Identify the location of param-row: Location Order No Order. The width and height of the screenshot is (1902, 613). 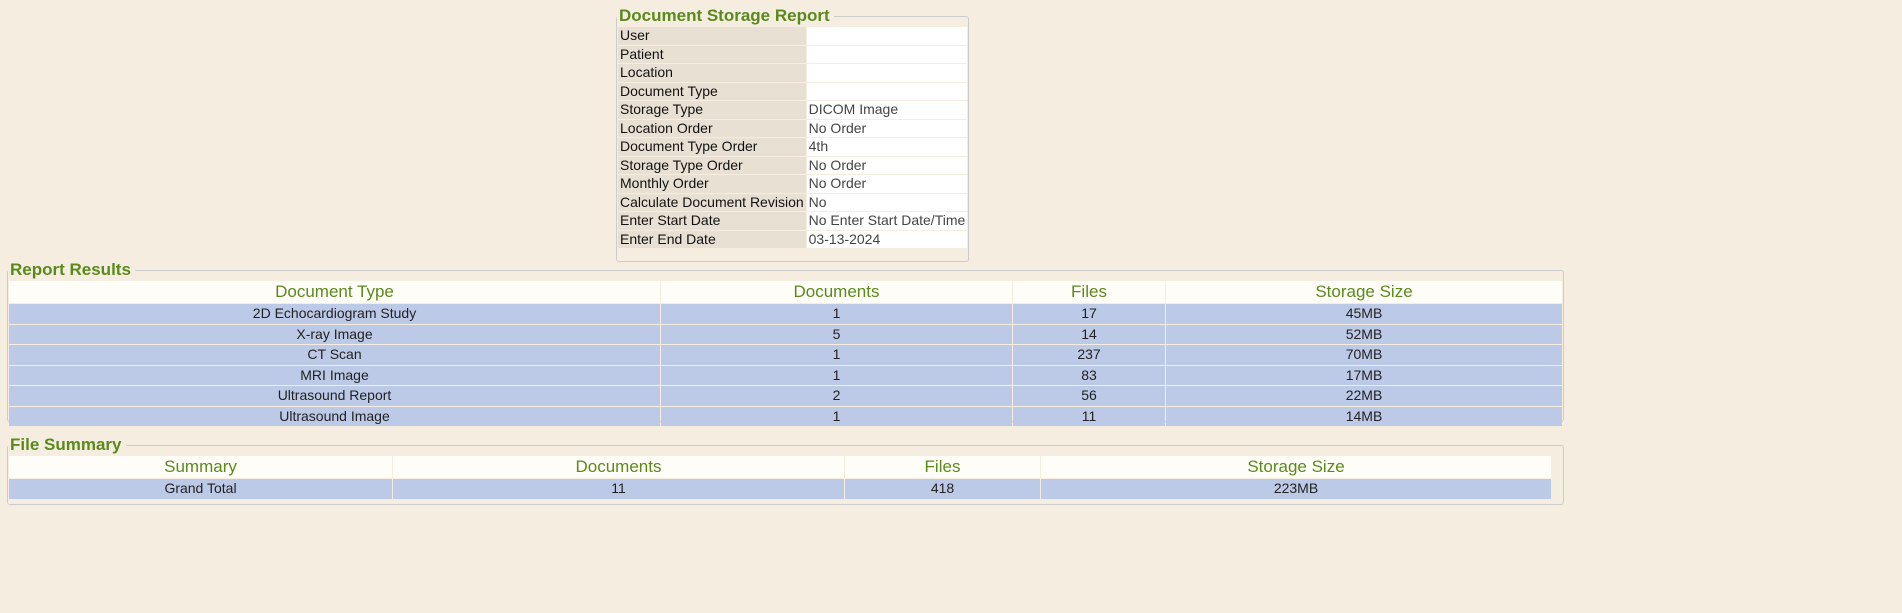
(793, 128).